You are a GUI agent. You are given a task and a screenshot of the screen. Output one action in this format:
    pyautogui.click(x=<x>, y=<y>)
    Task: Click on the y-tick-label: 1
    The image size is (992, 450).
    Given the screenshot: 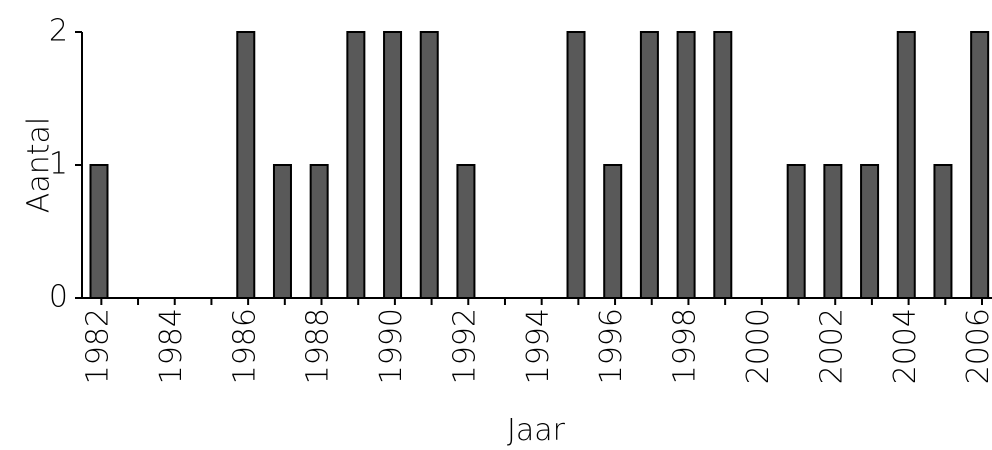 What is the action you would take?
    pyautogui.click(x=58, y=164)
    